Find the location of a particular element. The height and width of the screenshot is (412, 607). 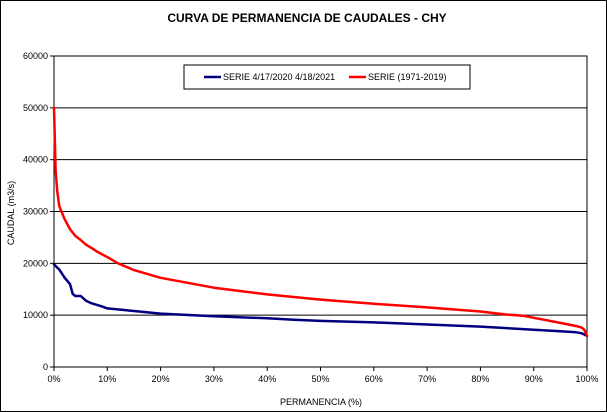

x-tick-label: 50% is located at coordinates (320, 379).